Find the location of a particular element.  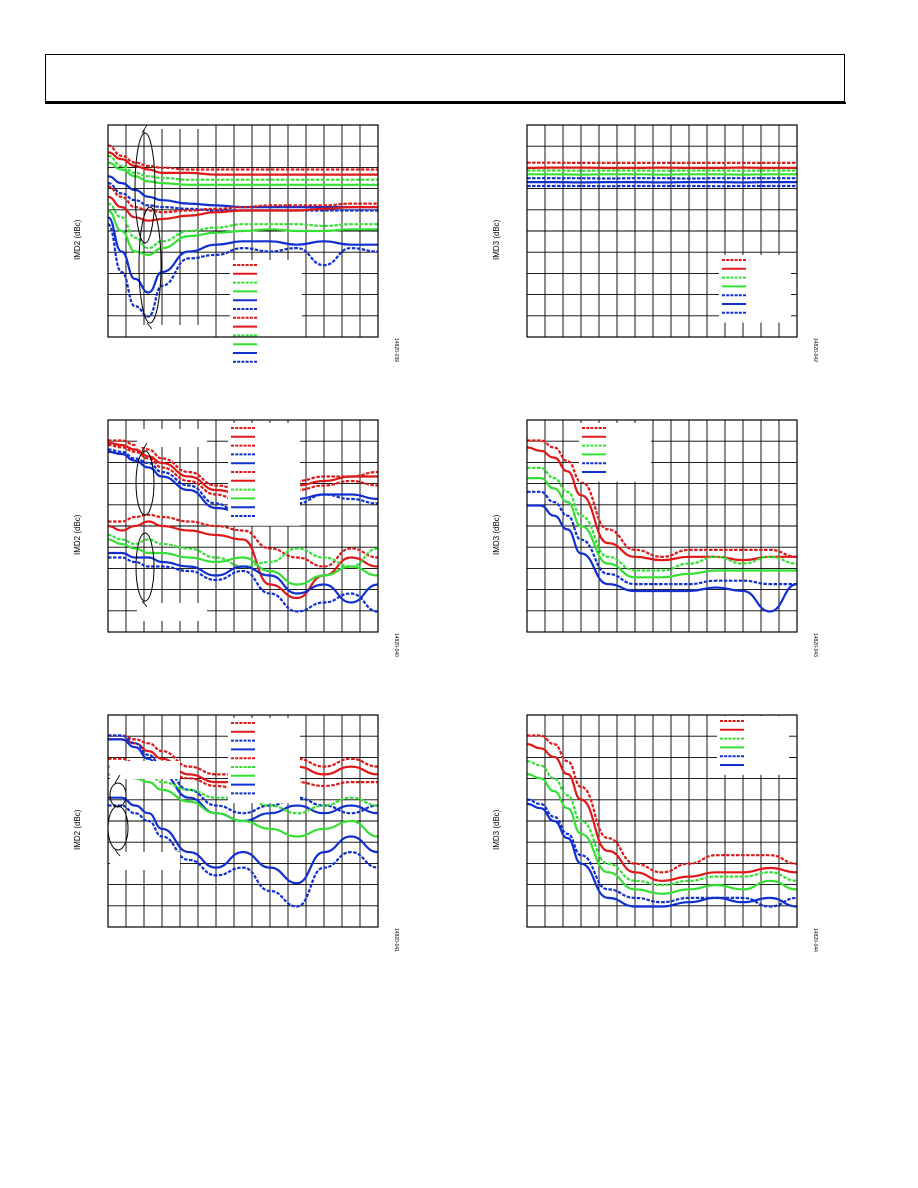

chart-panel-imd3-bottom: IMD3 (dBc) 14820-044 is located at coordinates (654, 835).